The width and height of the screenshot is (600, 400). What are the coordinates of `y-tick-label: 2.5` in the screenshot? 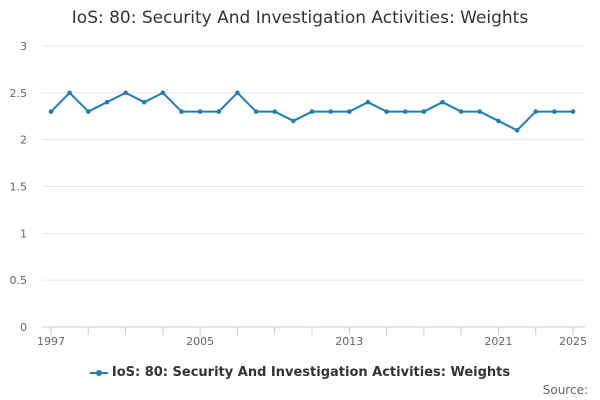 It's located at (19, 93).